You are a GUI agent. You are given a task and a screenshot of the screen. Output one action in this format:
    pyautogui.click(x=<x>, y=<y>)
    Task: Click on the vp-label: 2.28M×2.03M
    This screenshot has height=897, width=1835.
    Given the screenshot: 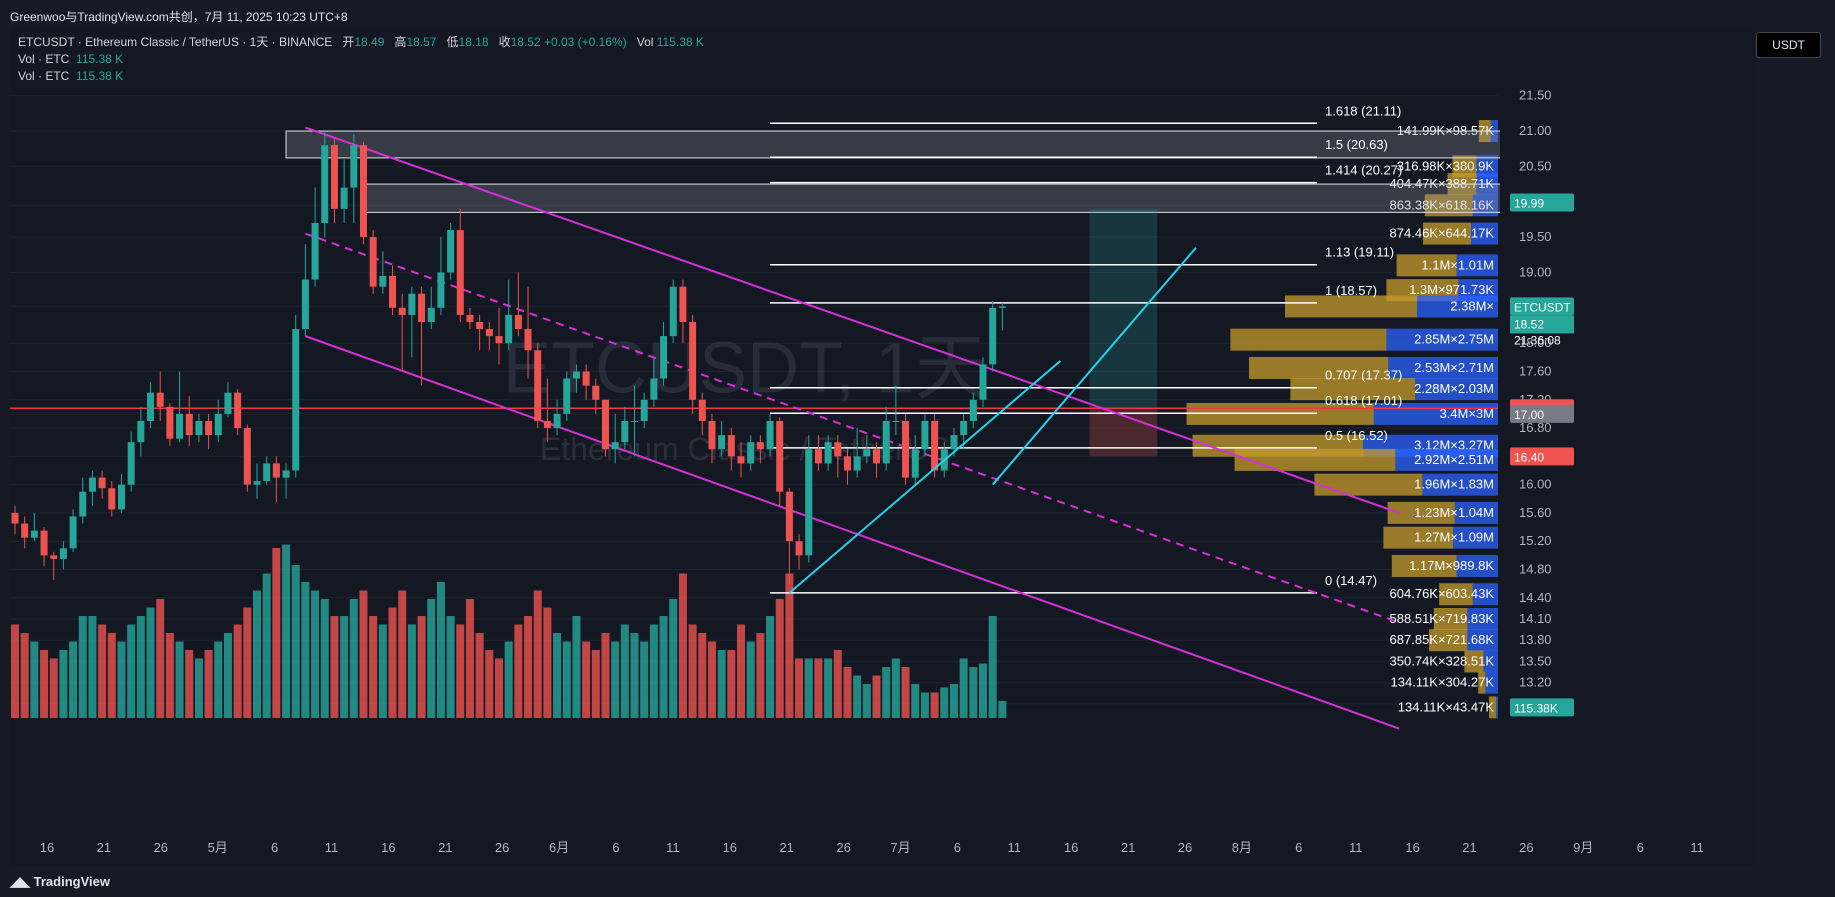 What is the action you would take?
    pyautogui.click(x=1454, y=388)
    